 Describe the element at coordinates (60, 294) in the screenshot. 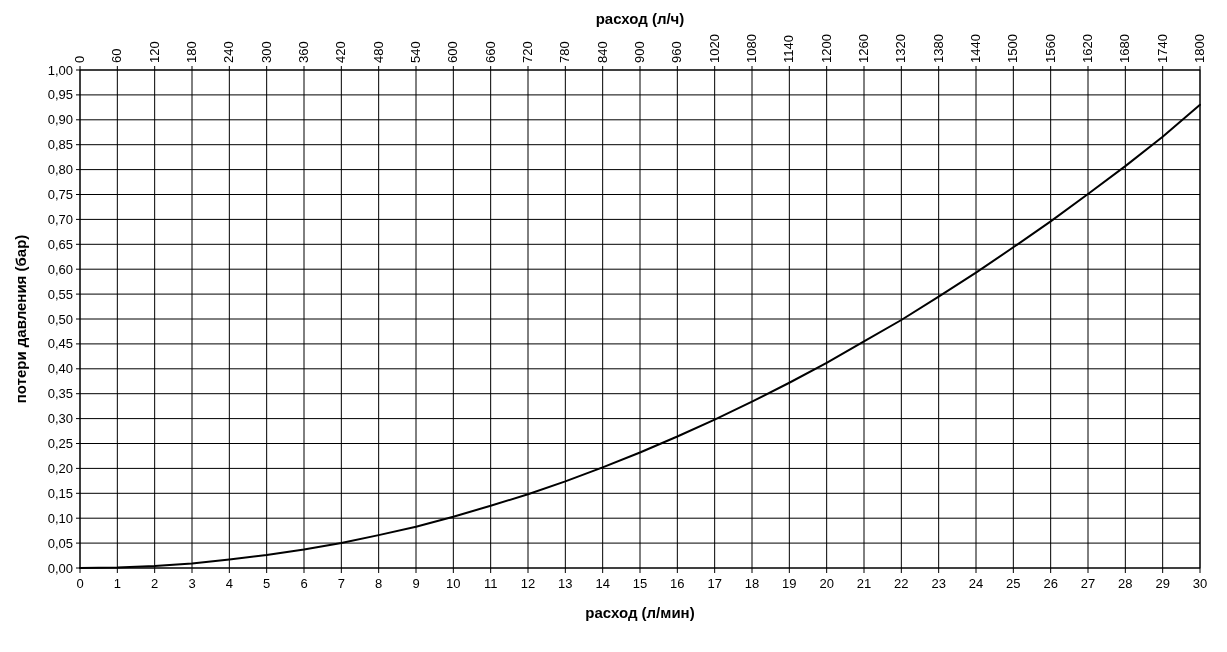

I see `y-tick-label: 0,55` at that location.